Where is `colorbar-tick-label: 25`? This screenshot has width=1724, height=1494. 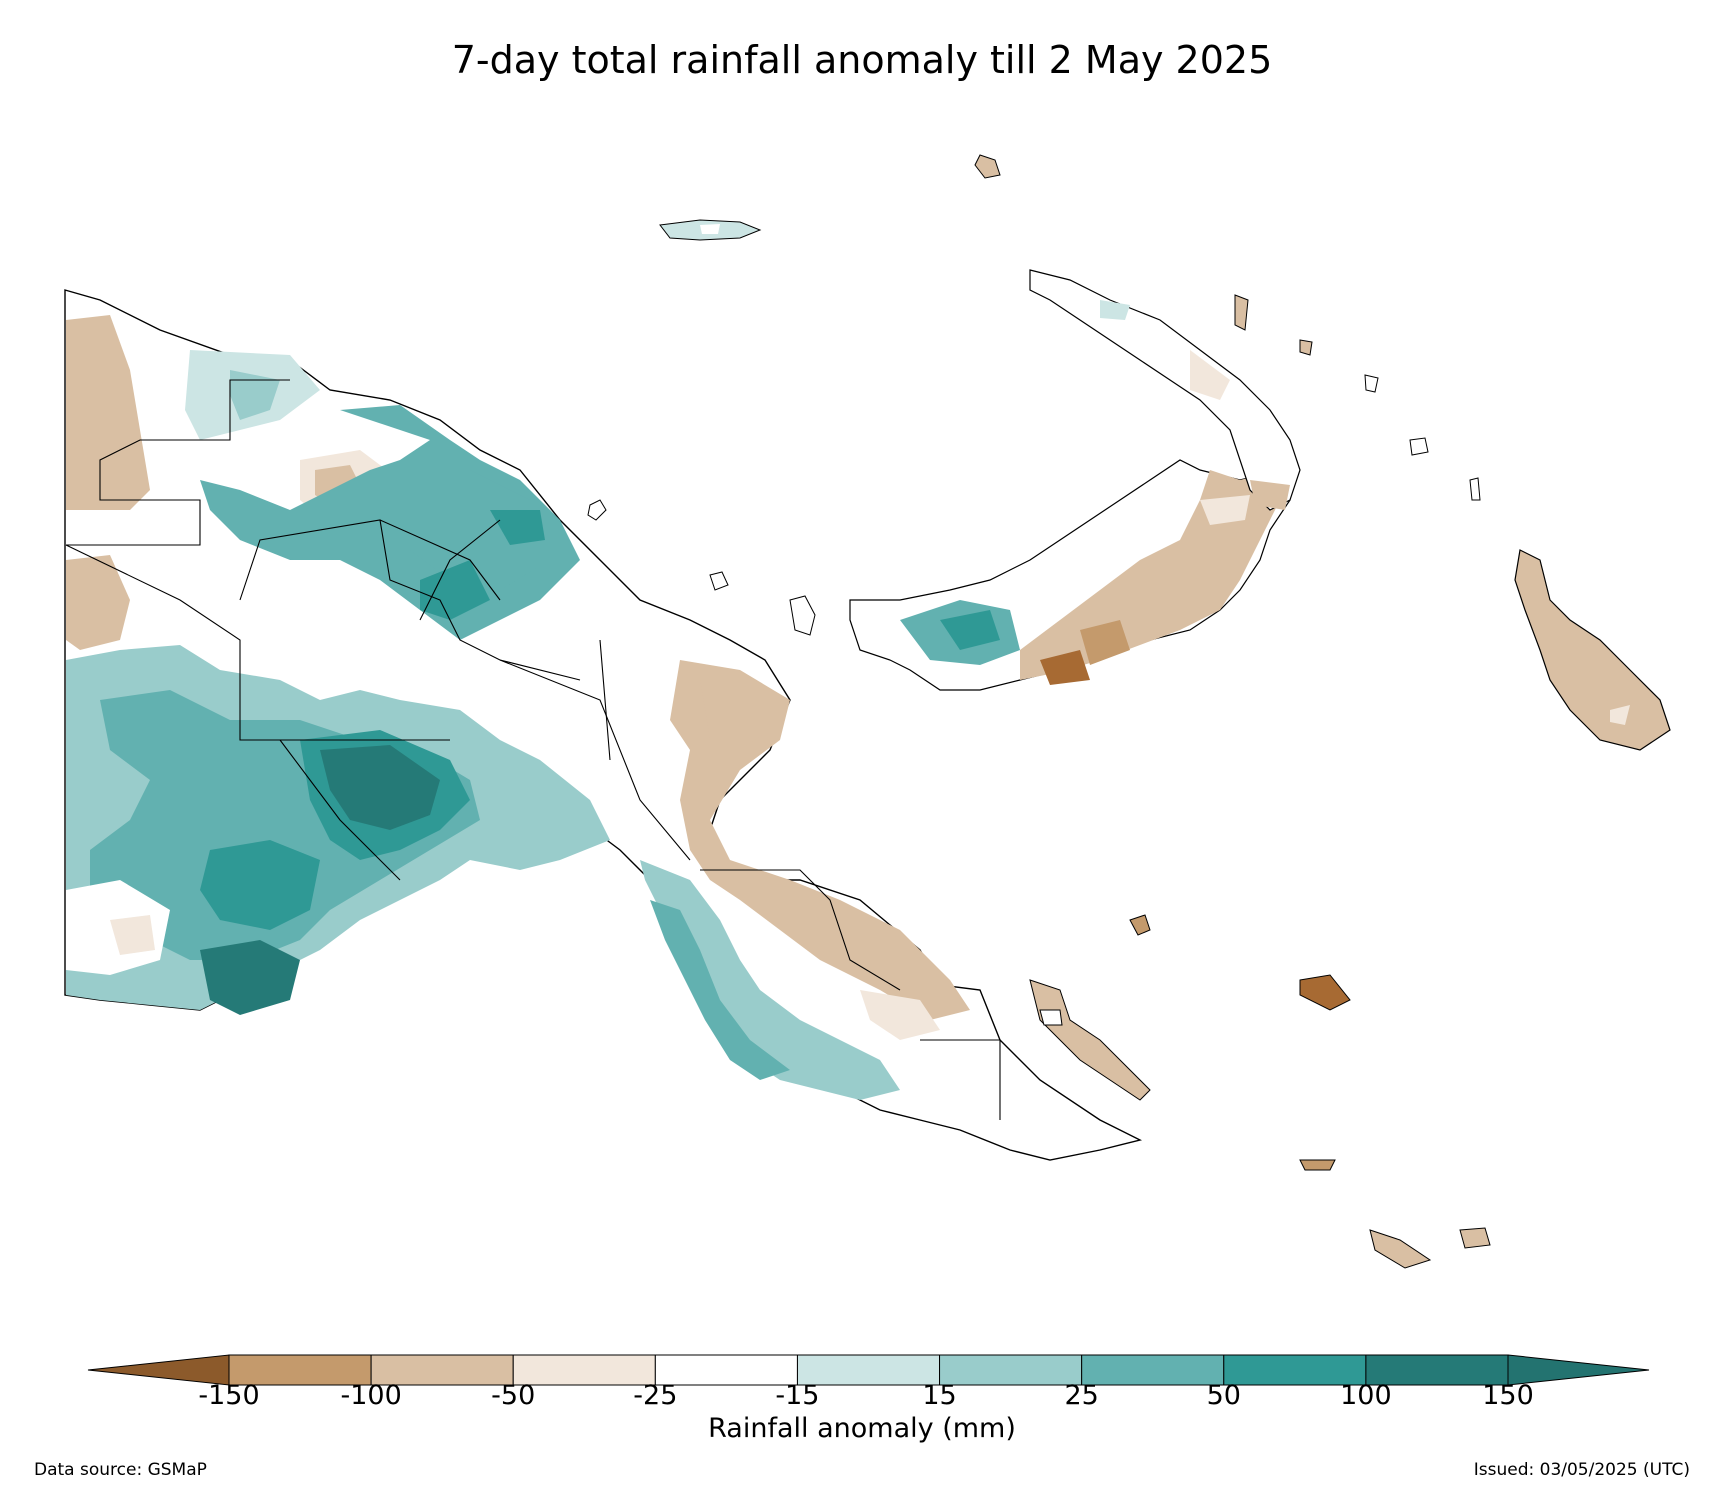
colorbar-tick-label: 25 is located at coordinates (1081, 1395).